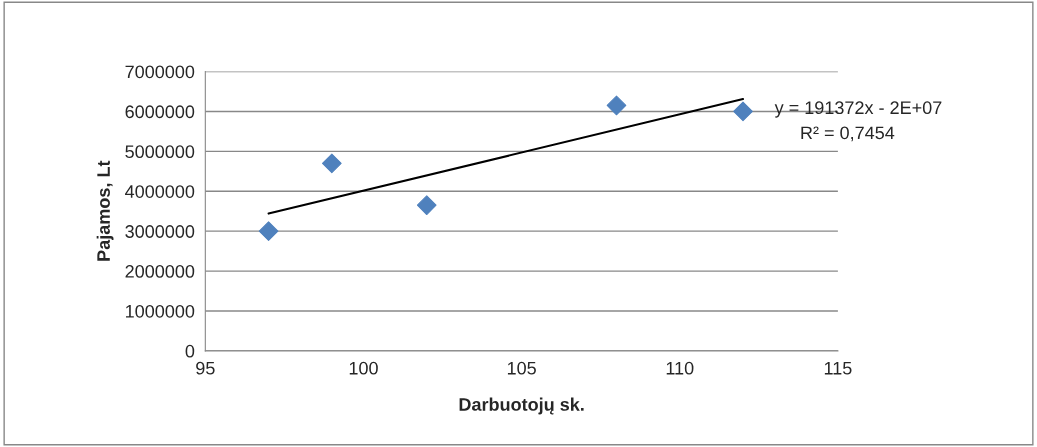 This screenshot has height=447, width=1037. Describe the element at coordinates (190, 351) in the screenshot. I see `y-tick-label: 0` at that location.